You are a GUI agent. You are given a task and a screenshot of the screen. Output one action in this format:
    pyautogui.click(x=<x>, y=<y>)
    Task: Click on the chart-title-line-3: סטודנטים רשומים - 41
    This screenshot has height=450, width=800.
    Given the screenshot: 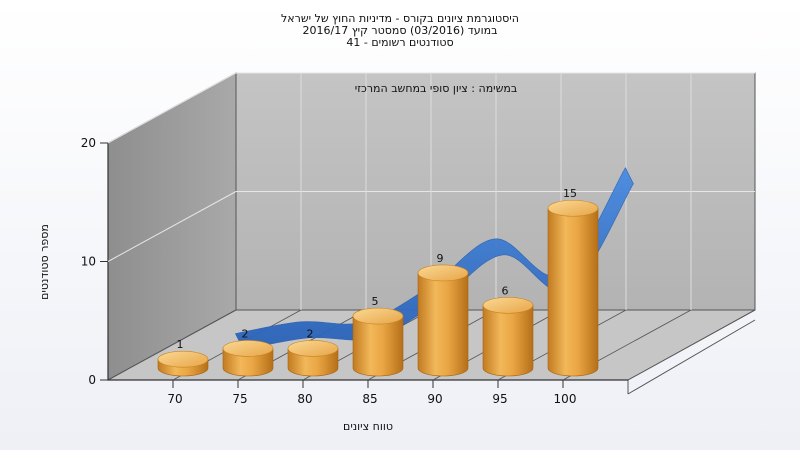 What is the action you would take?
    pyautogui.click(x=400, y=42)
    